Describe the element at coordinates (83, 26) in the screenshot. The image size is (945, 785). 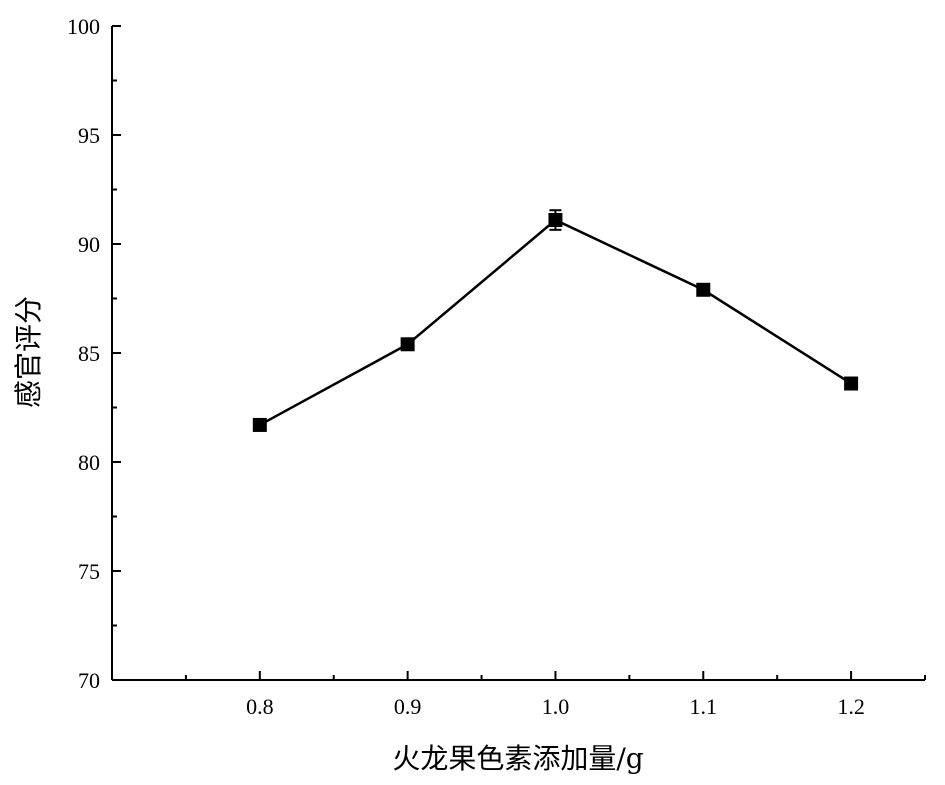
I see `y-tick-label: 100` at that location.